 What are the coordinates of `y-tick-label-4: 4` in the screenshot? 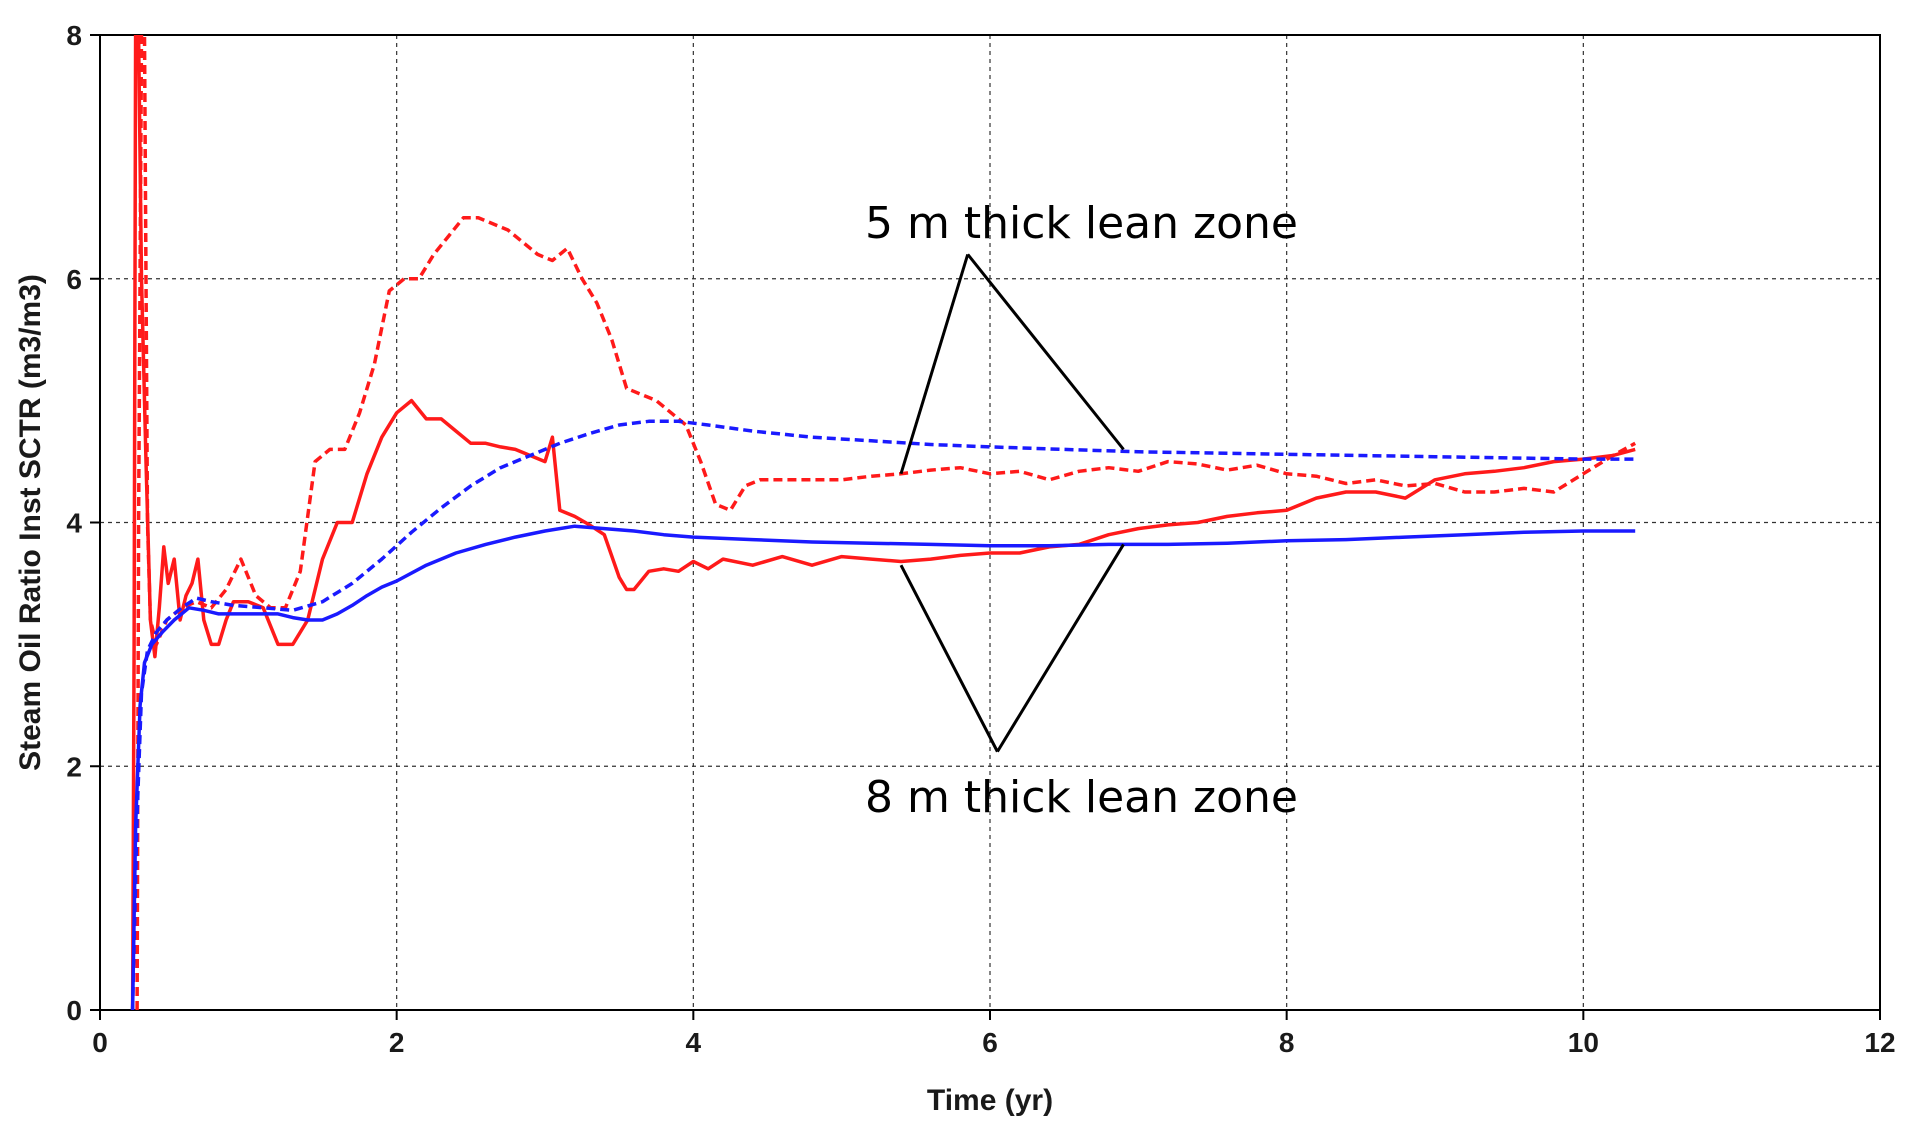 It's located at (74, 523).